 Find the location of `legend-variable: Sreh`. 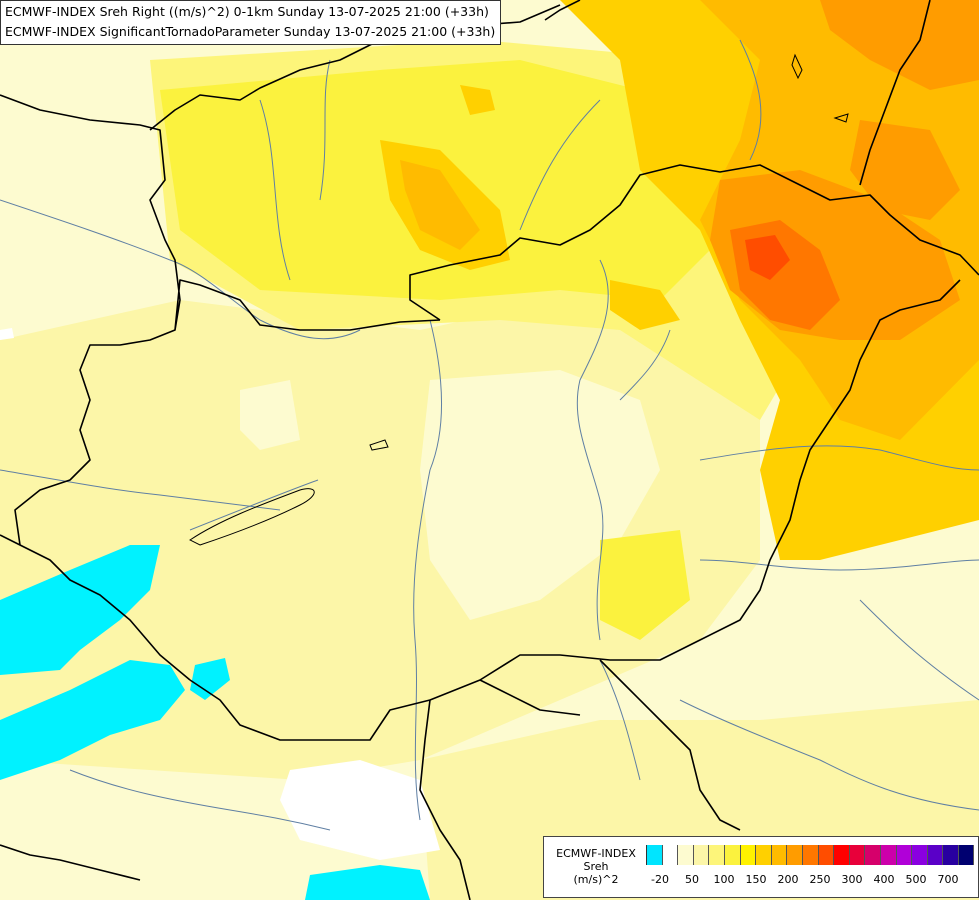

legend-variable: Sreh is located at coordinates (596, 866).